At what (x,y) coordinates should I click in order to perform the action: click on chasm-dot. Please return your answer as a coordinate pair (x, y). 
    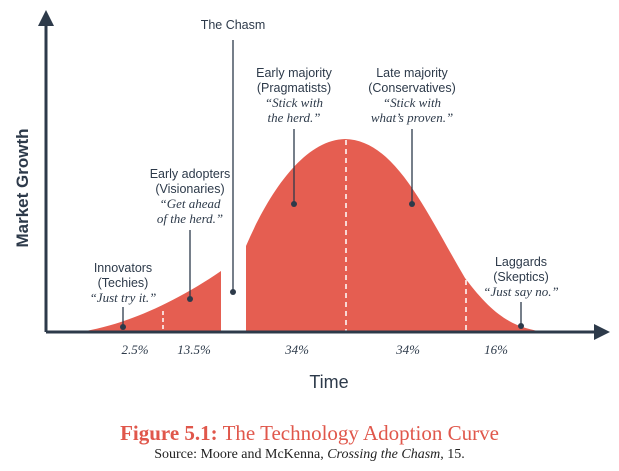
    Looking at the image, I should click on (233, 292).